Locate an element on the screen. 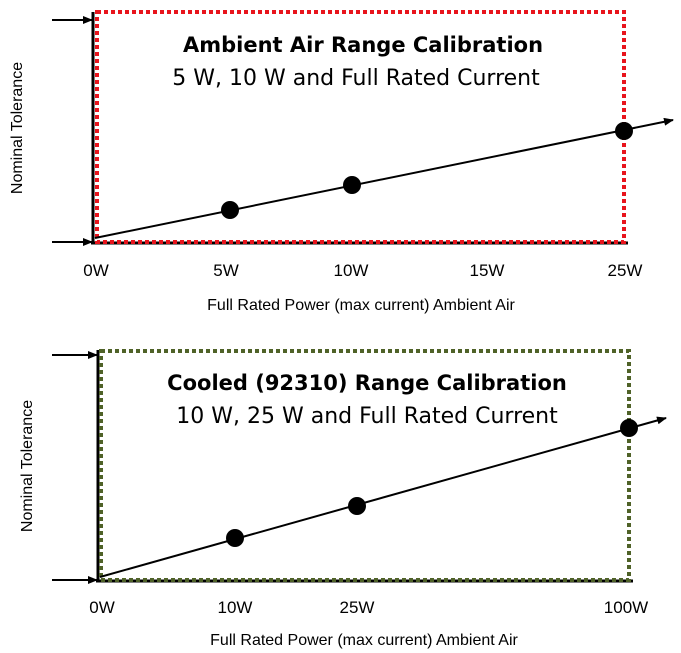 Image resolution: width=681 pixels, height=653 pixels. x-tick-label: 5W is located at coordinates (226, 270).